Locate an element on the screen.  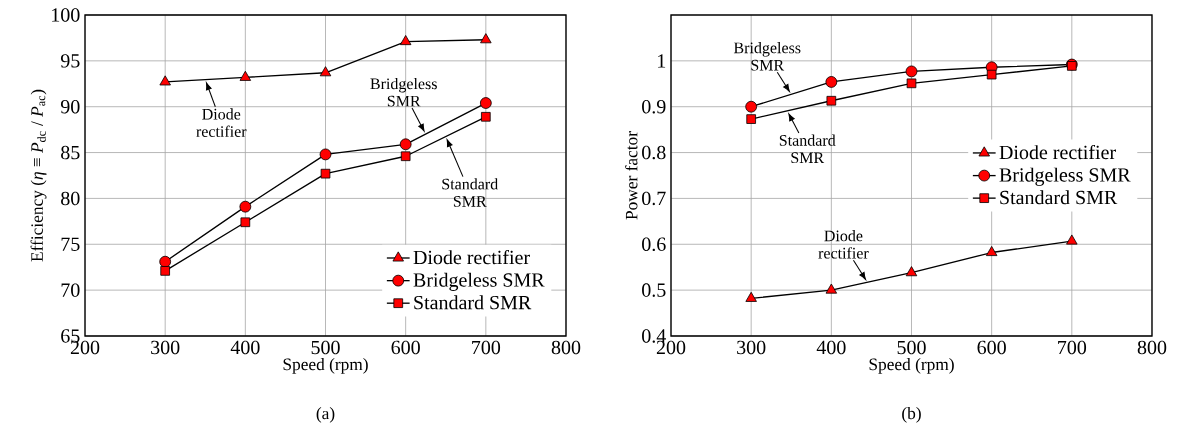
y-tick-label: 90 is located at coordinates (70, 106).